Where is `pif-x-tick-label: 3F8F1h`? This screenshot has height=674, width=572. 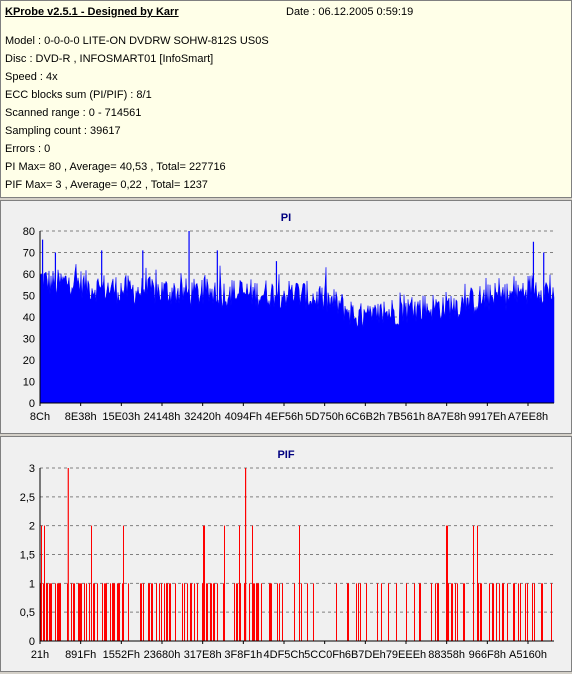
pif-x-tick-label: 3F8F1h is located at coordinates (243, 655).